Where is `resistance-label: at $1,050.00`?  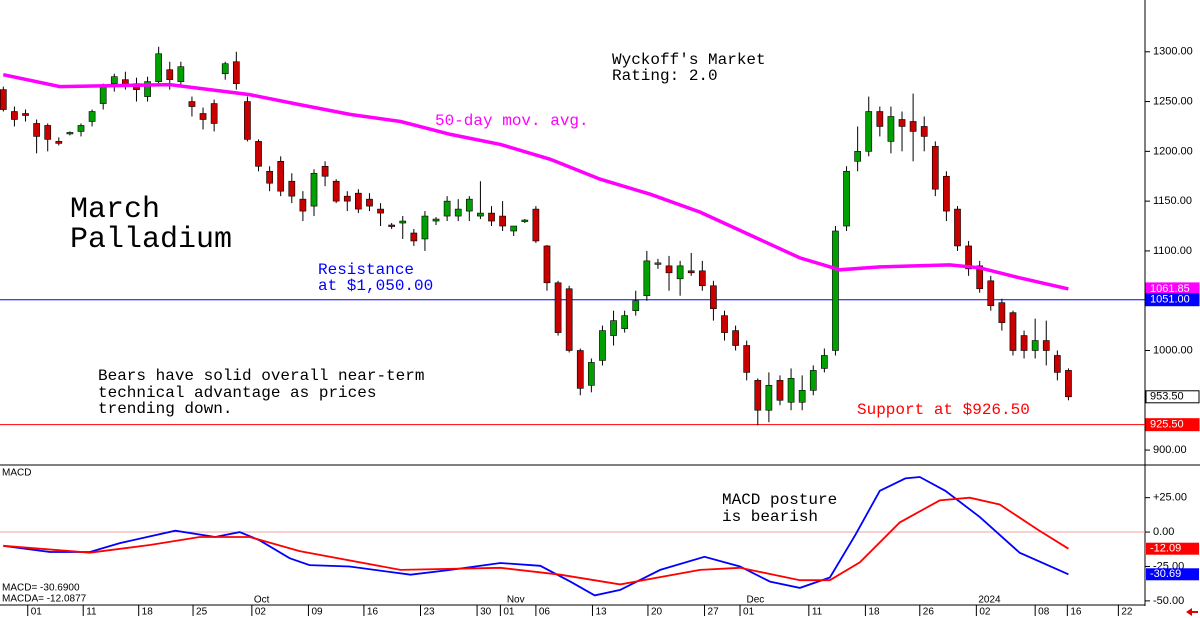 resistance-label: at $1,050.00 is located at coordinates (375, 286).